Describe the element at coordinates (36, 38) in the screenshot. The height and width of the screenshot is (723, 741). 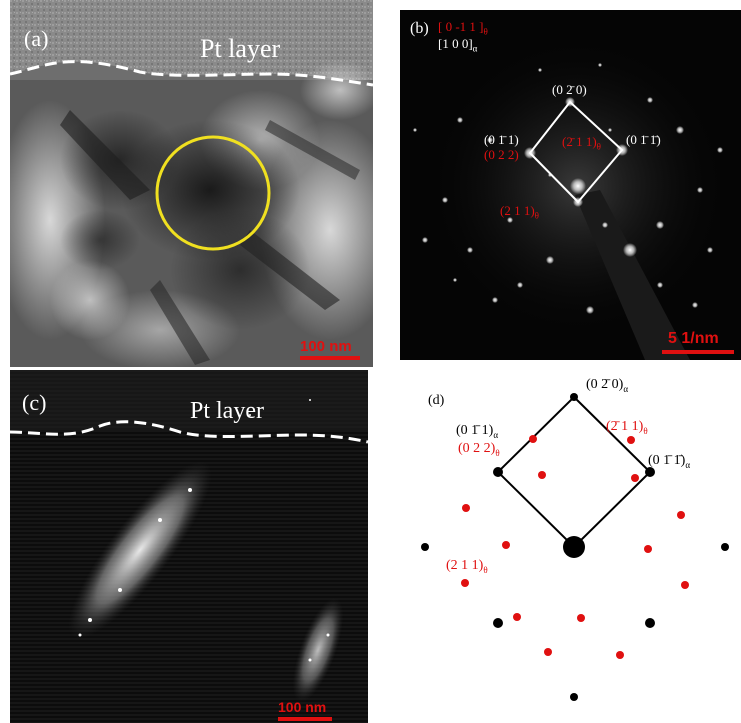
I see `panel-a-label: (a)` at that location.